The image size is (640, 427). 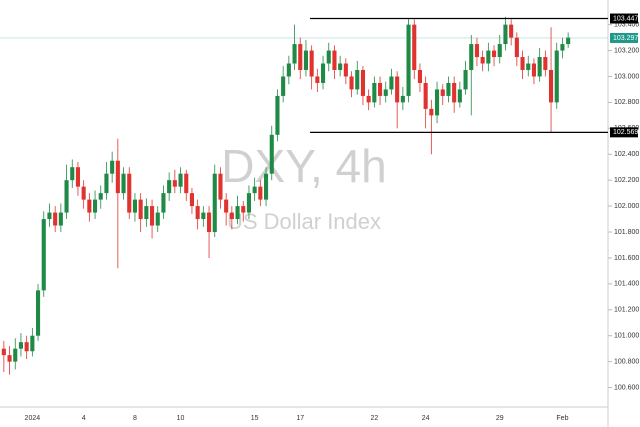 I want to click on y-tick-label: 102.000, so click(x=626, y=206).